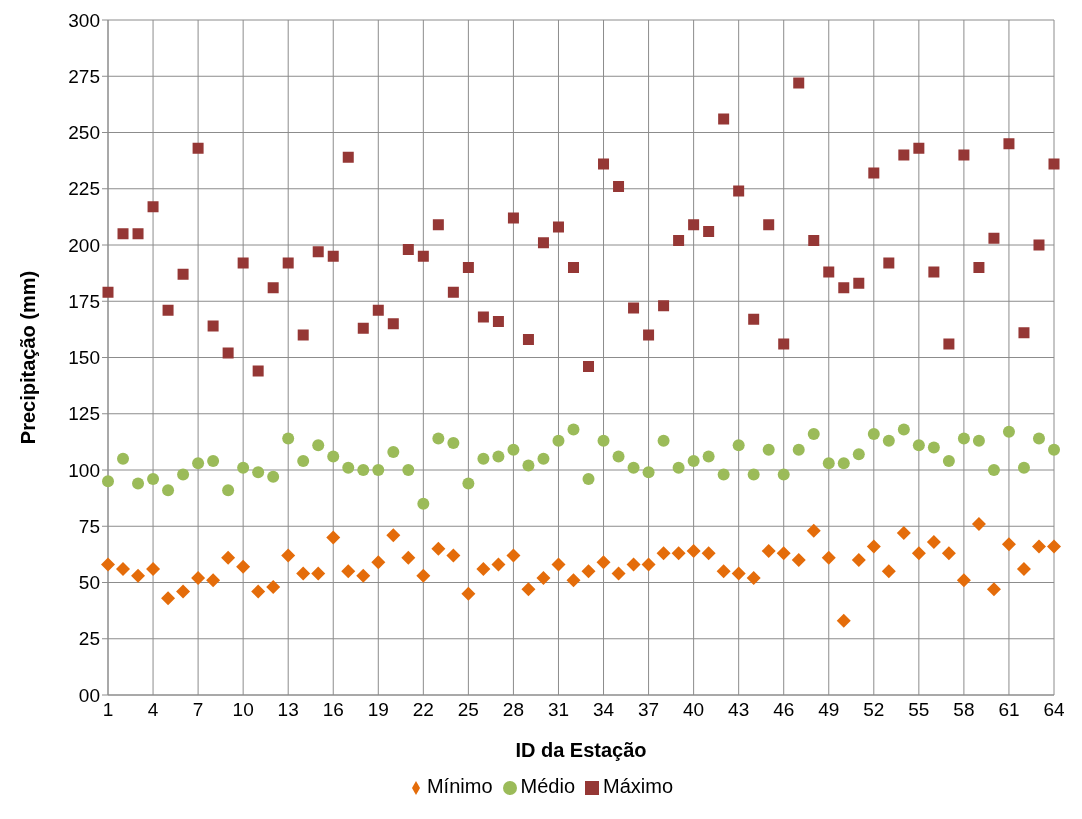  I want to click on y-tick-label: 150, so click(84, 358).